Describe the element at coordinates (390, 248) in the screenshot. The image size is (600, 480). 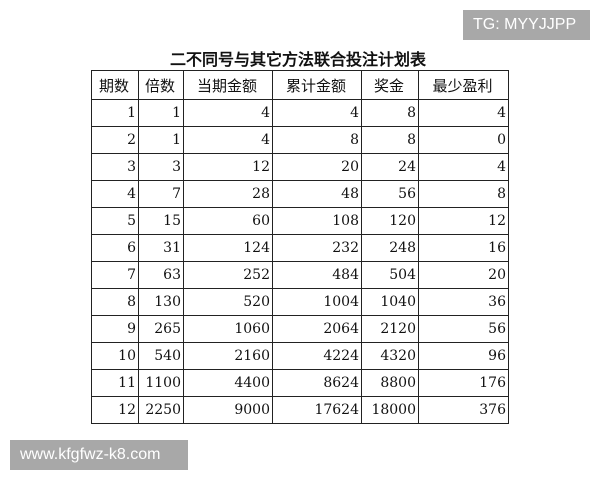
I see `table-cell: 248` at that location.